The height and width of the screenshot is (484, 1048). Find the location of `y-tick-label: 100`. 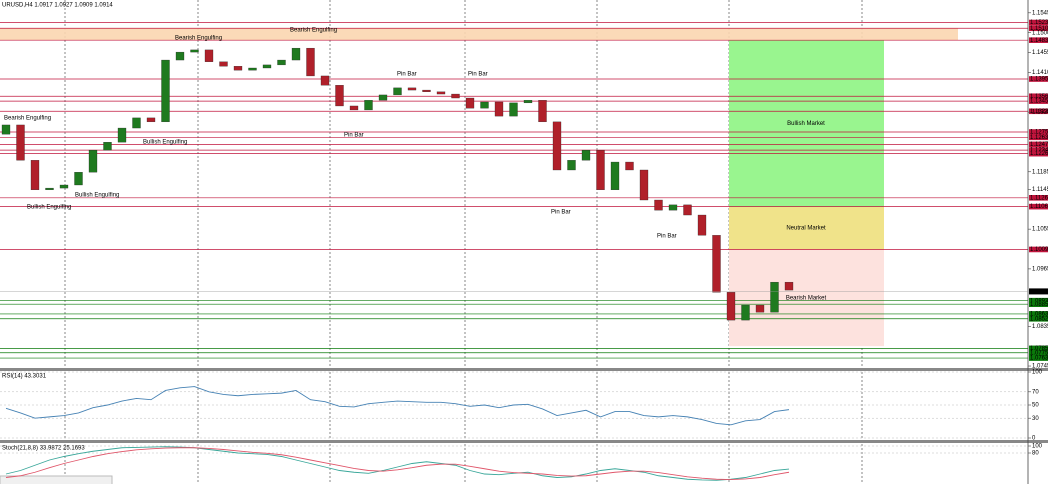

y-tick-label: 100 is located at coordinates (1037, 447).